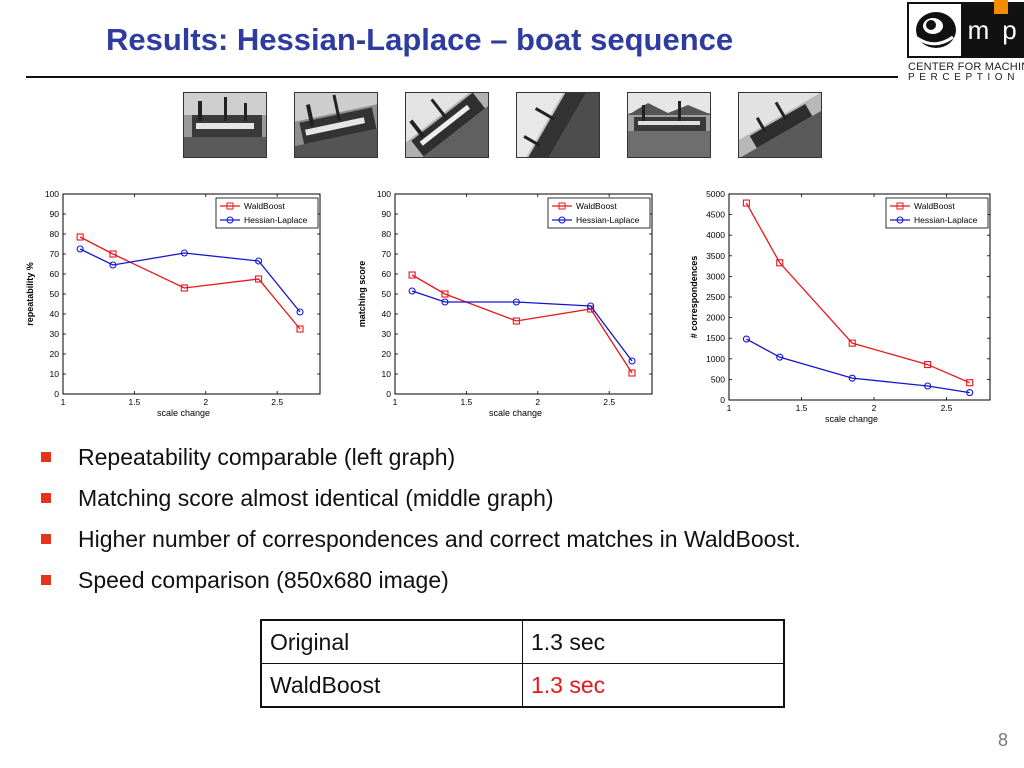 Image resolution: width=1024 pixels, height=768 pixels. I want to click on table-row: WaldBoost 1.3 sec, so click(522, 685).